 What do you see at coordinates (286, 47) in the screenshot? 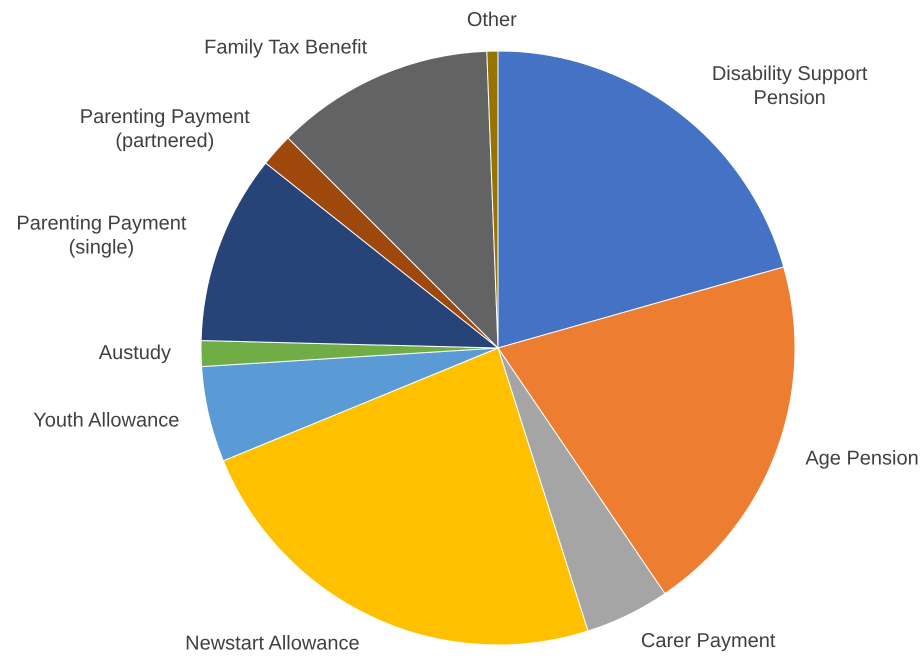
I see `slice-label: Family Tax Benefit` at bounding box center [286, 47].